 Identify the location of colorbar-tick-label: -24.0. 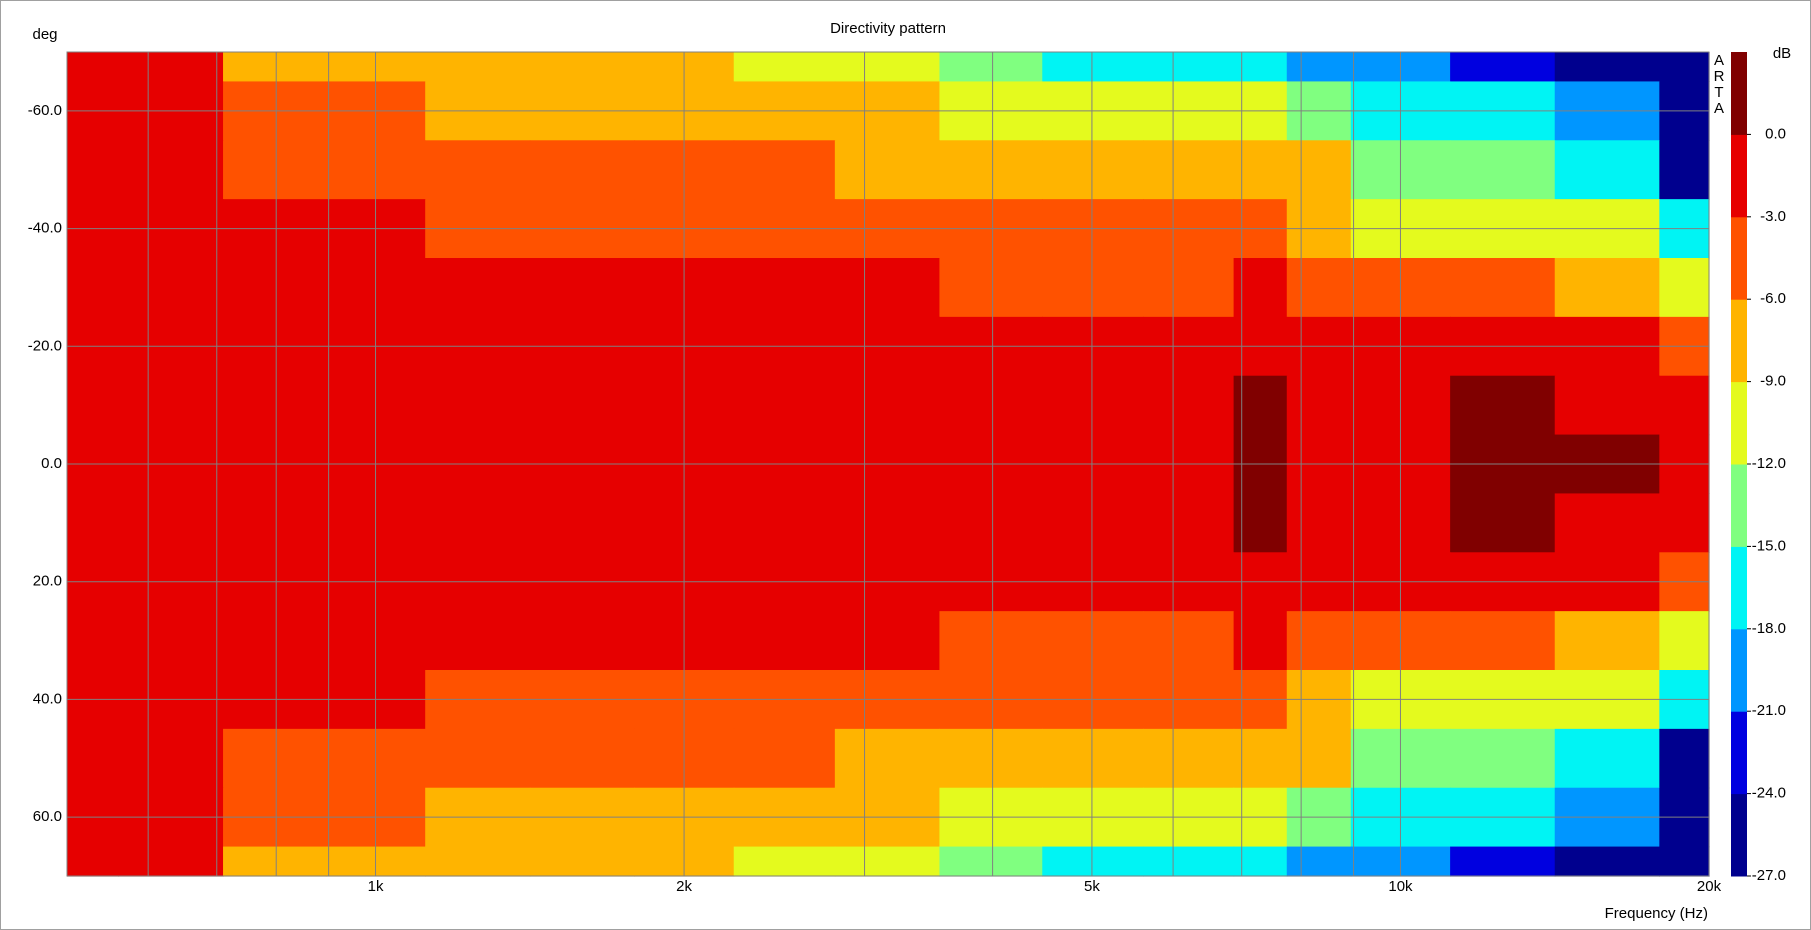
(1769, 793).